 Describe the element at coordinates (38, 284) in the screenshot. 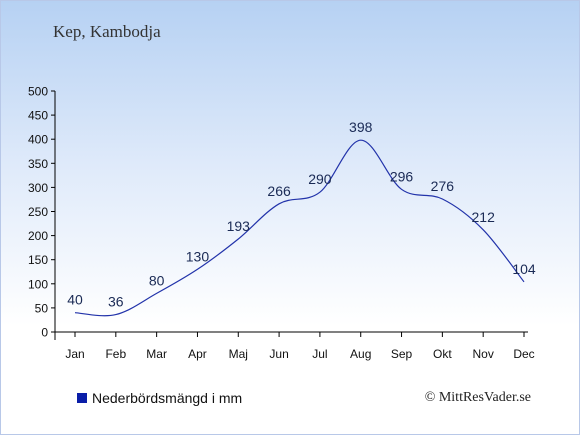

I see `y-tick-label: 100` at that location.